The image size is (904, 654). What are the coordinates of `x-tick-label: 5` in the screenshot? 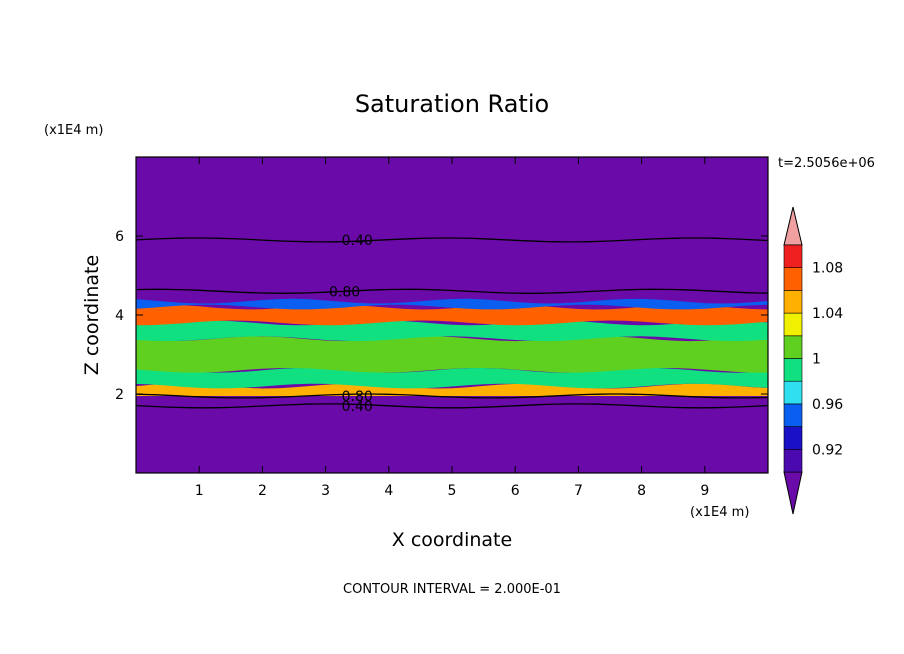 It's located at (452, 491).